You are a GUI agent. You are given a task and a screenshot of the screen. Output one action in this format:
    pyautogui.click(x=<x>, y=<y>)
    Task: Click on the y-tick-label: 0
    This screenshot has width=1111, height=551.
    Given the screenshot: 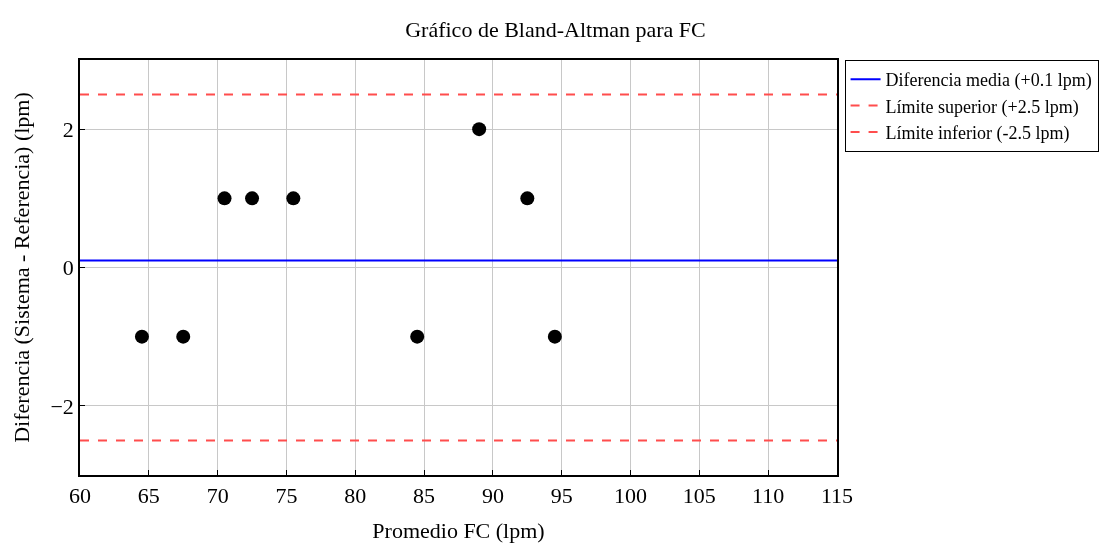 What is the action you would take?
    pyautogui.click(x=68, y=268)
    